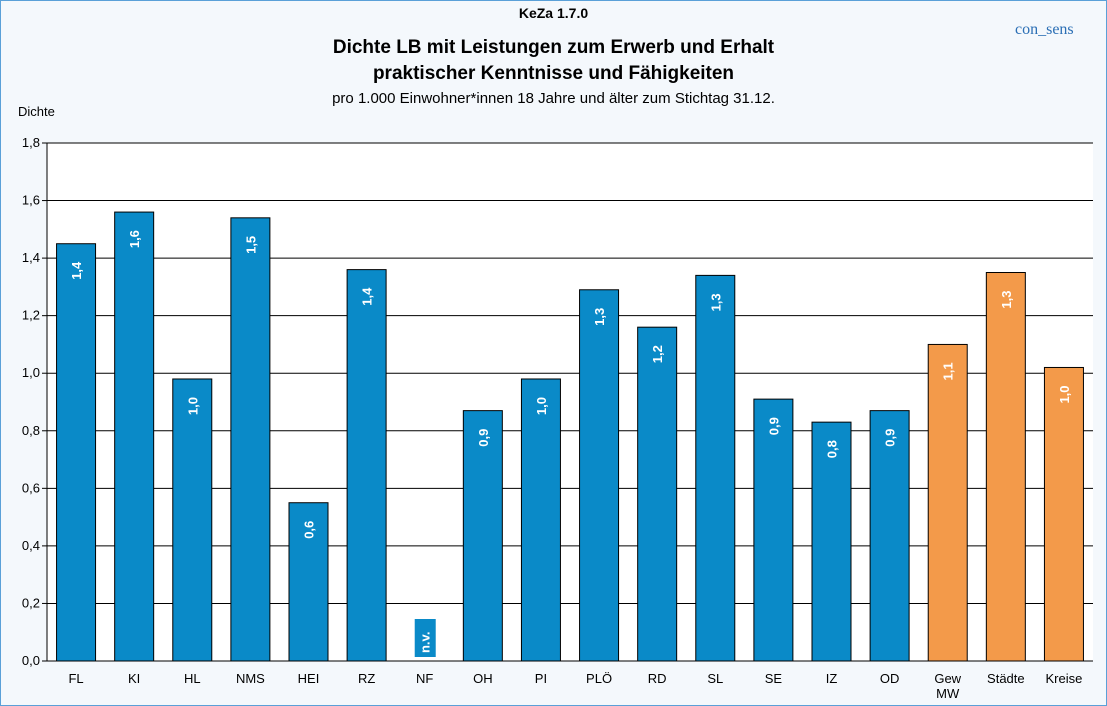 The width and height of the screenshot is (1107, 706). What do you see at coordinates (947, 502) in the screenshot?
I see `bar-gew-mw` at bounding box center [947, 502].